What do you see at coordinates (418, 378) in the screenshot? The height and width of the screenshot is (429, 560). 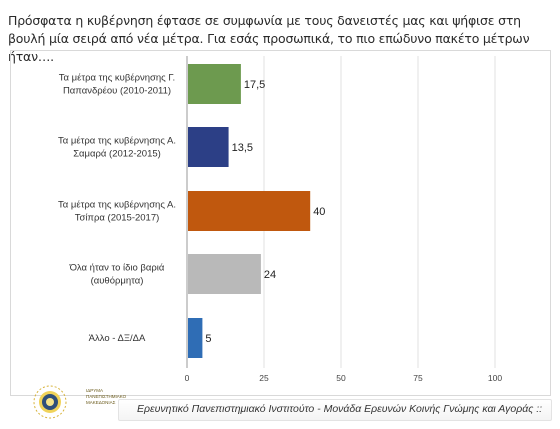 I see `x-tick-label: 75` at bounding box center [418, 378].